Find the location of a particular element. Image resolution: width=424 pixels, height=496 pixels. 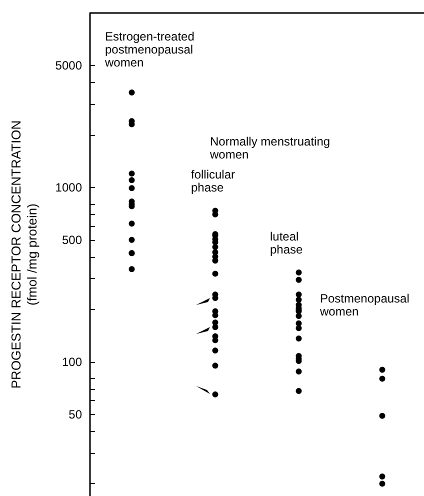

y-tick-label: 50 is located at coordinates (75, 414).